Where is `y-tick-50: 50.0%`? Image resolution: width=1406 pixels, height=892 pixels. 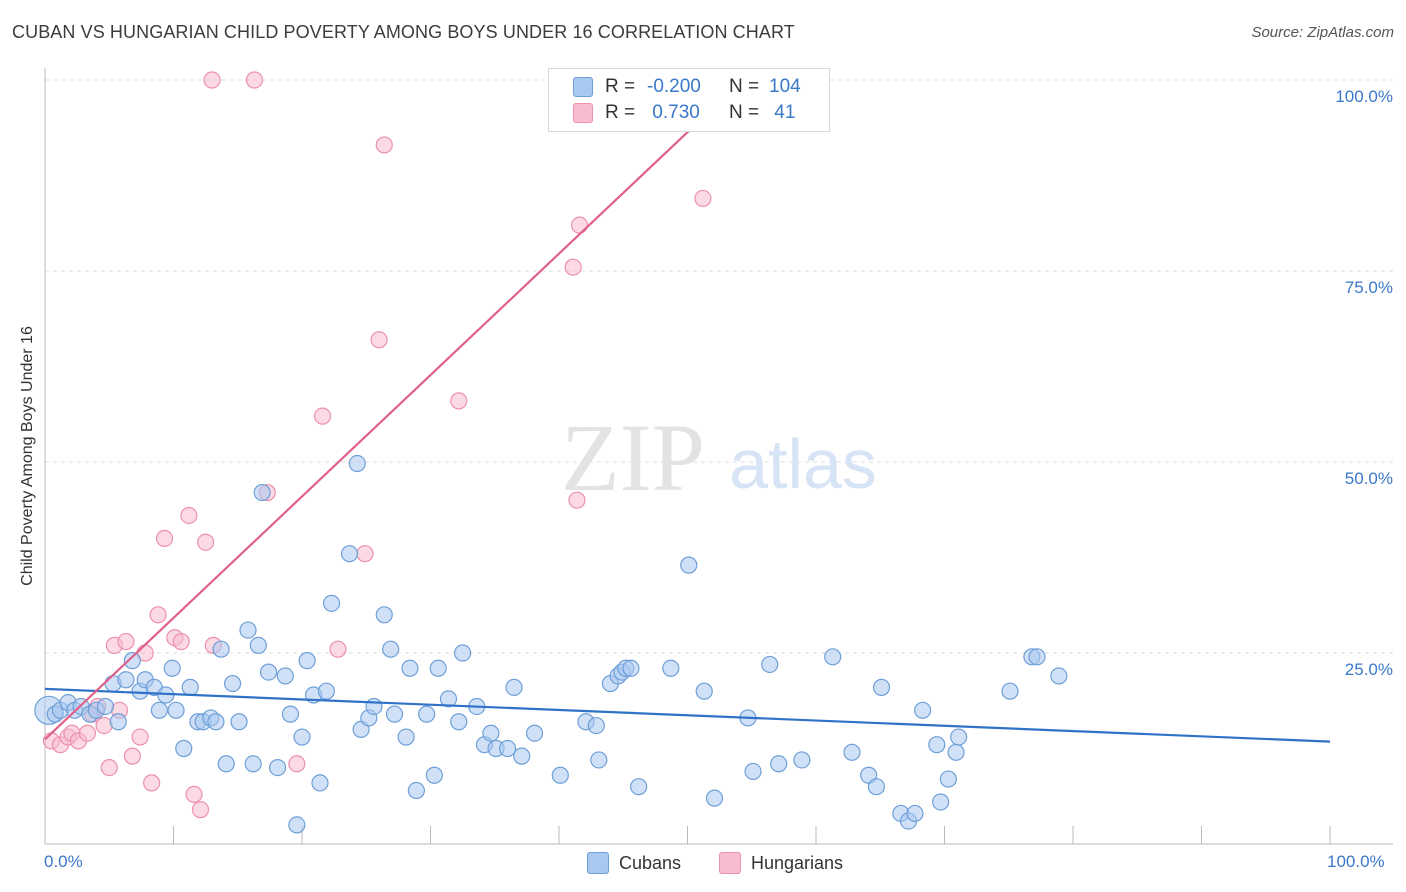 y-tick-50: 50.0% is located at coordinates (1368, 478).